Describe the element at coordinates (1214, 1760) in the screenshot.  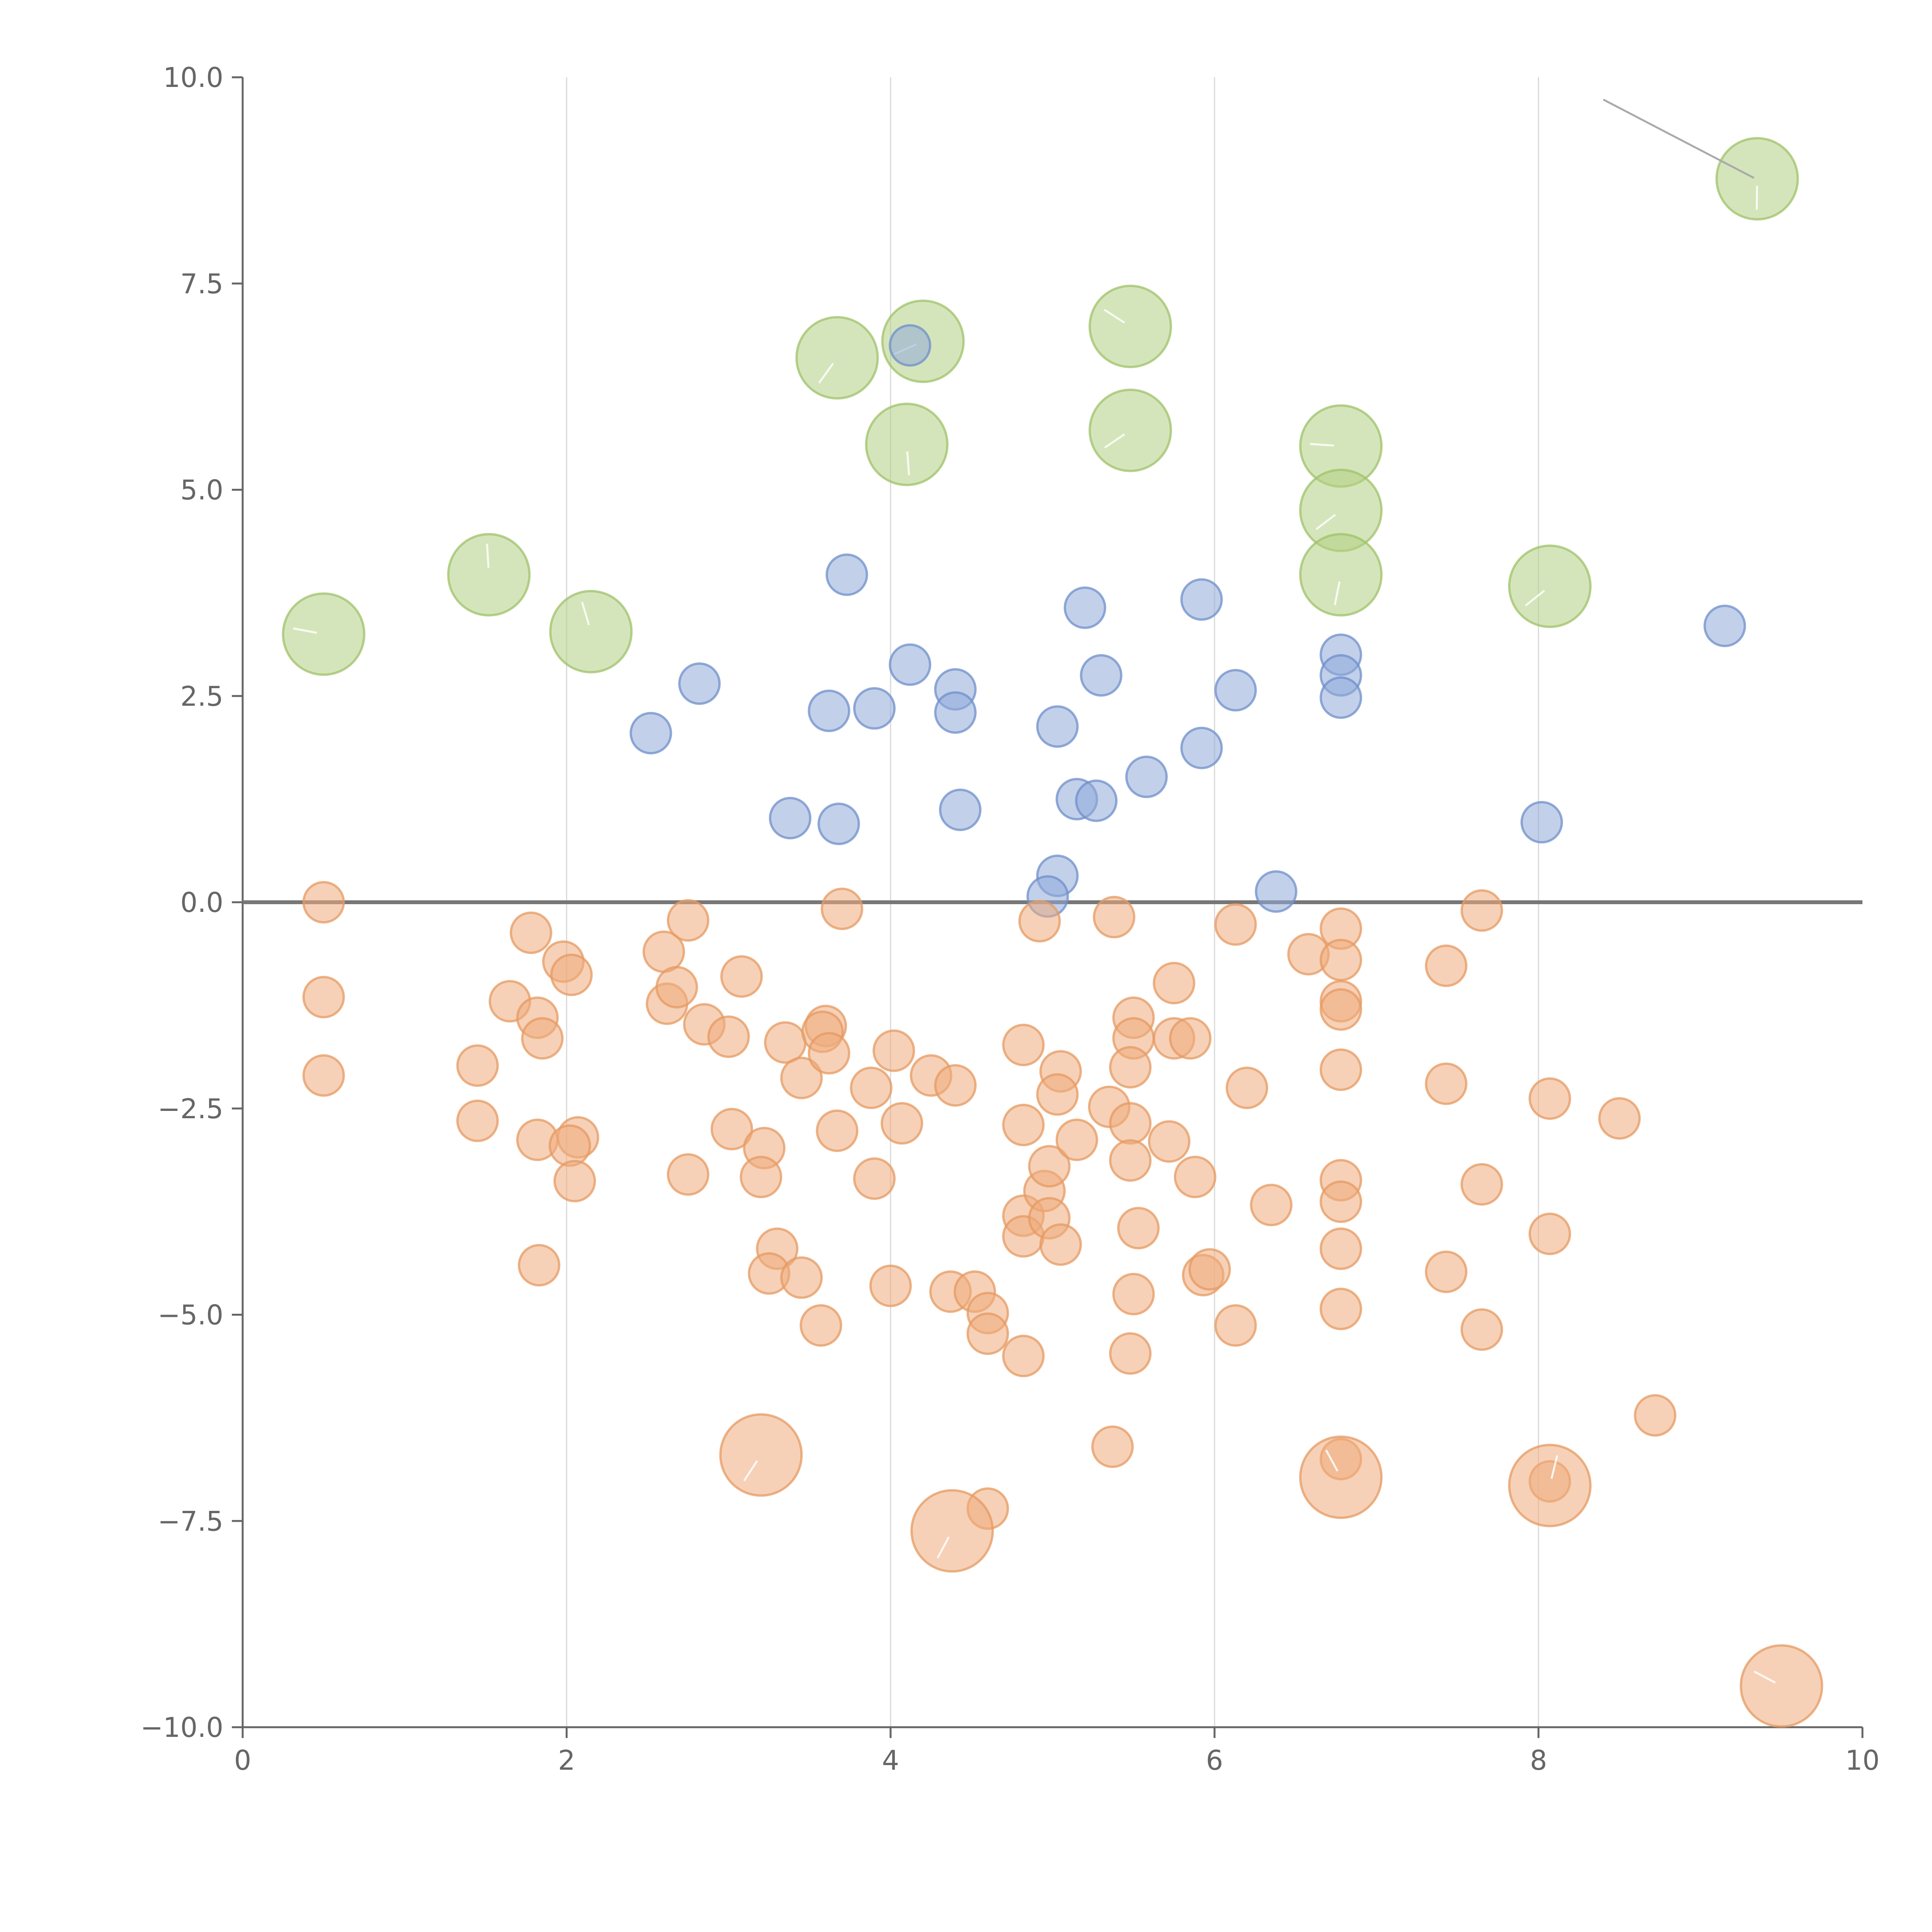
I see `x-tick-label: 6` at that location.